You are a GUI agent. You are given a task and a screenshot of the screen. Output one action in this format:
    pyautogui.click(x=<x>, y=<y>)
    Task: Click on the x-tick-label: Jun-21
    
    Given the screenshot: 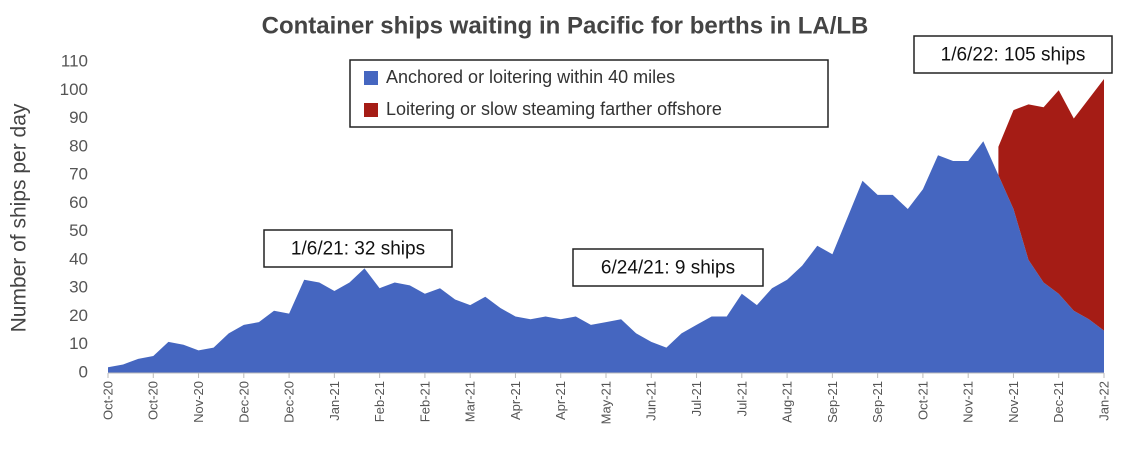 What is the action you would take?
    pyautogui.click(x=651, y=401)
    